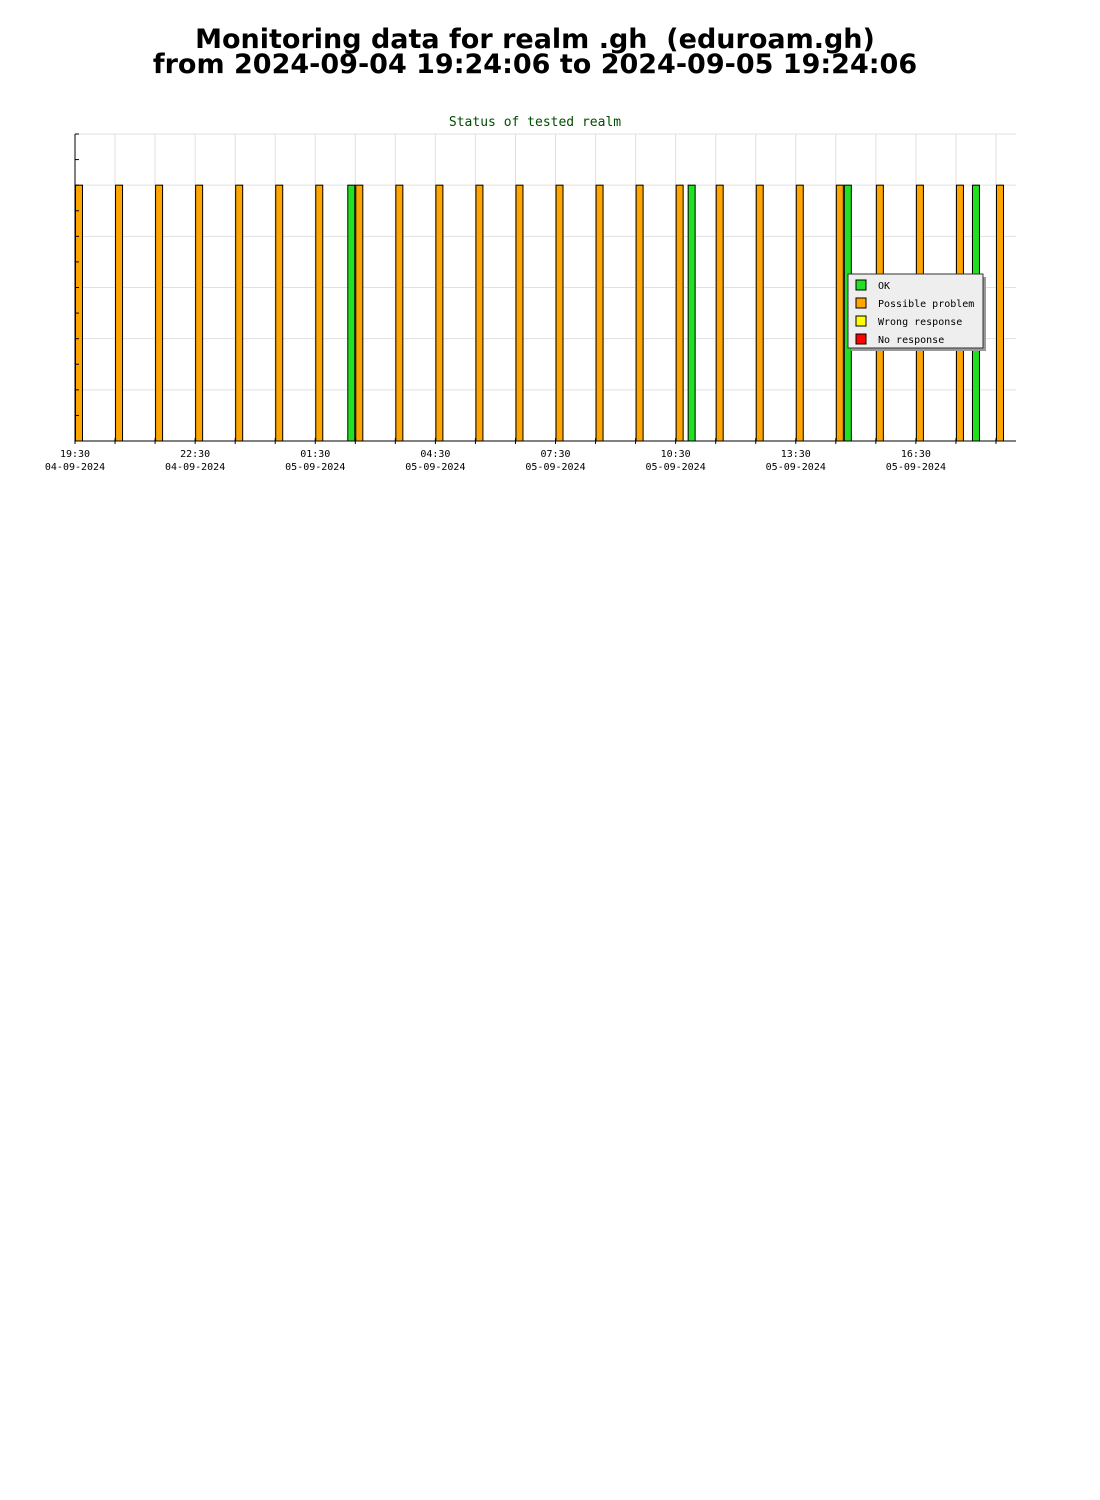  I want to click on legend-box, so click(915, 311).